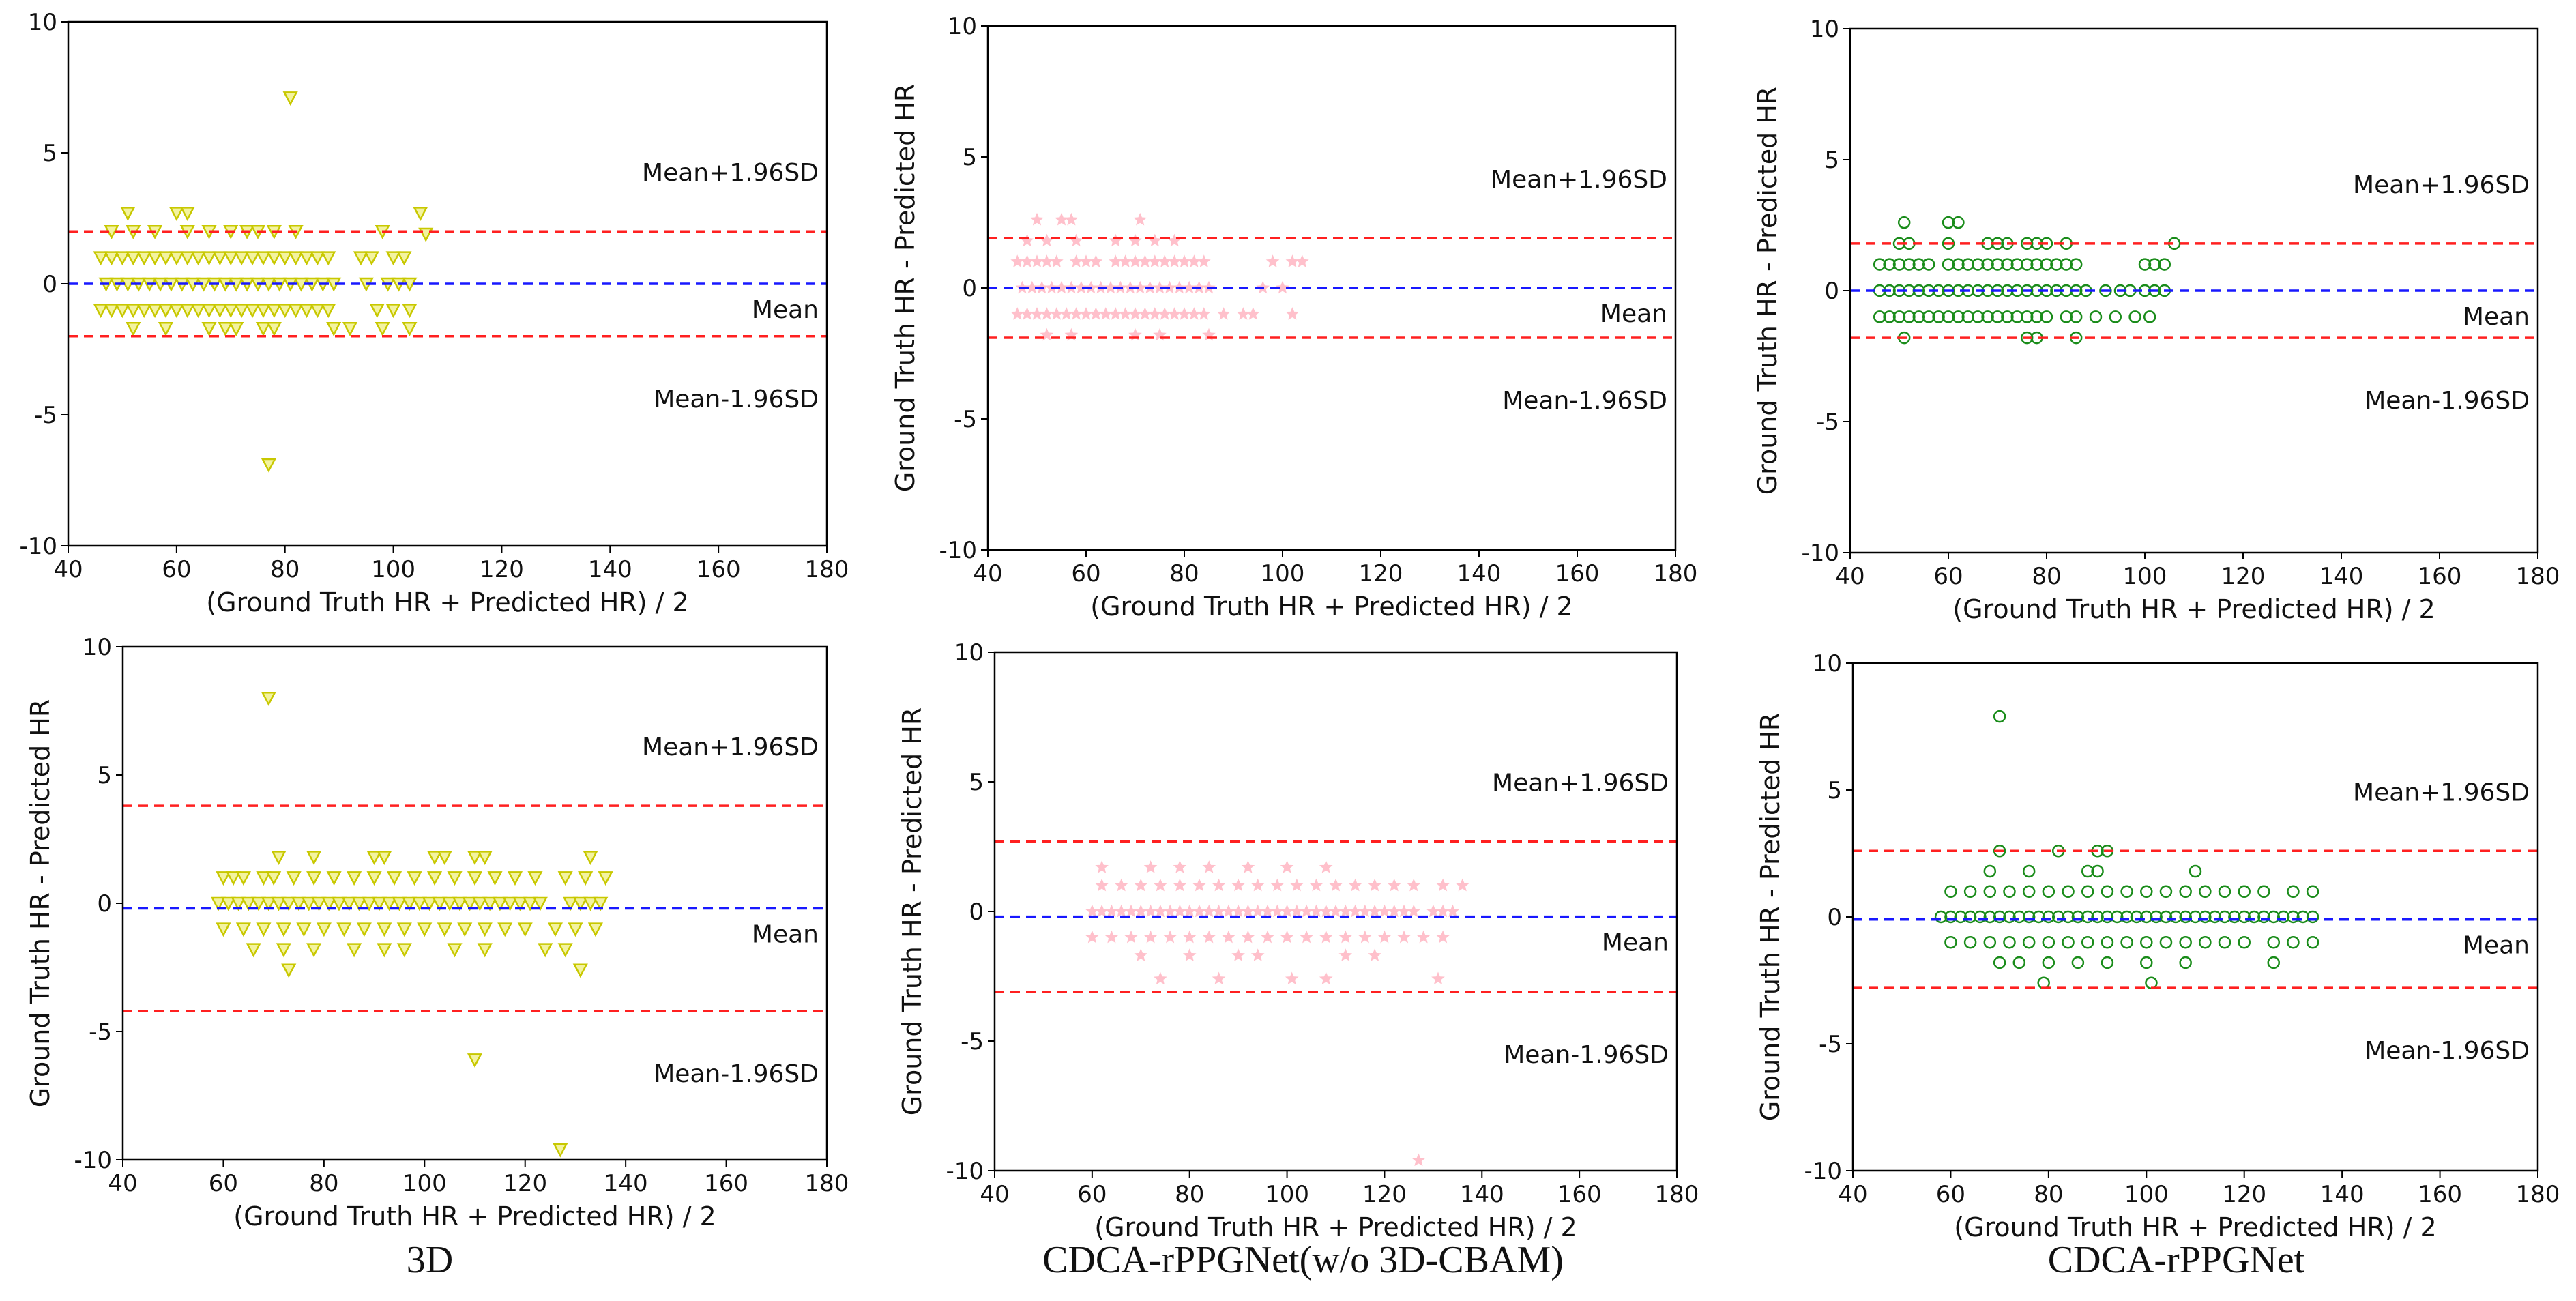  I want to click on x-tick-label: 140, so click(2341, 576).